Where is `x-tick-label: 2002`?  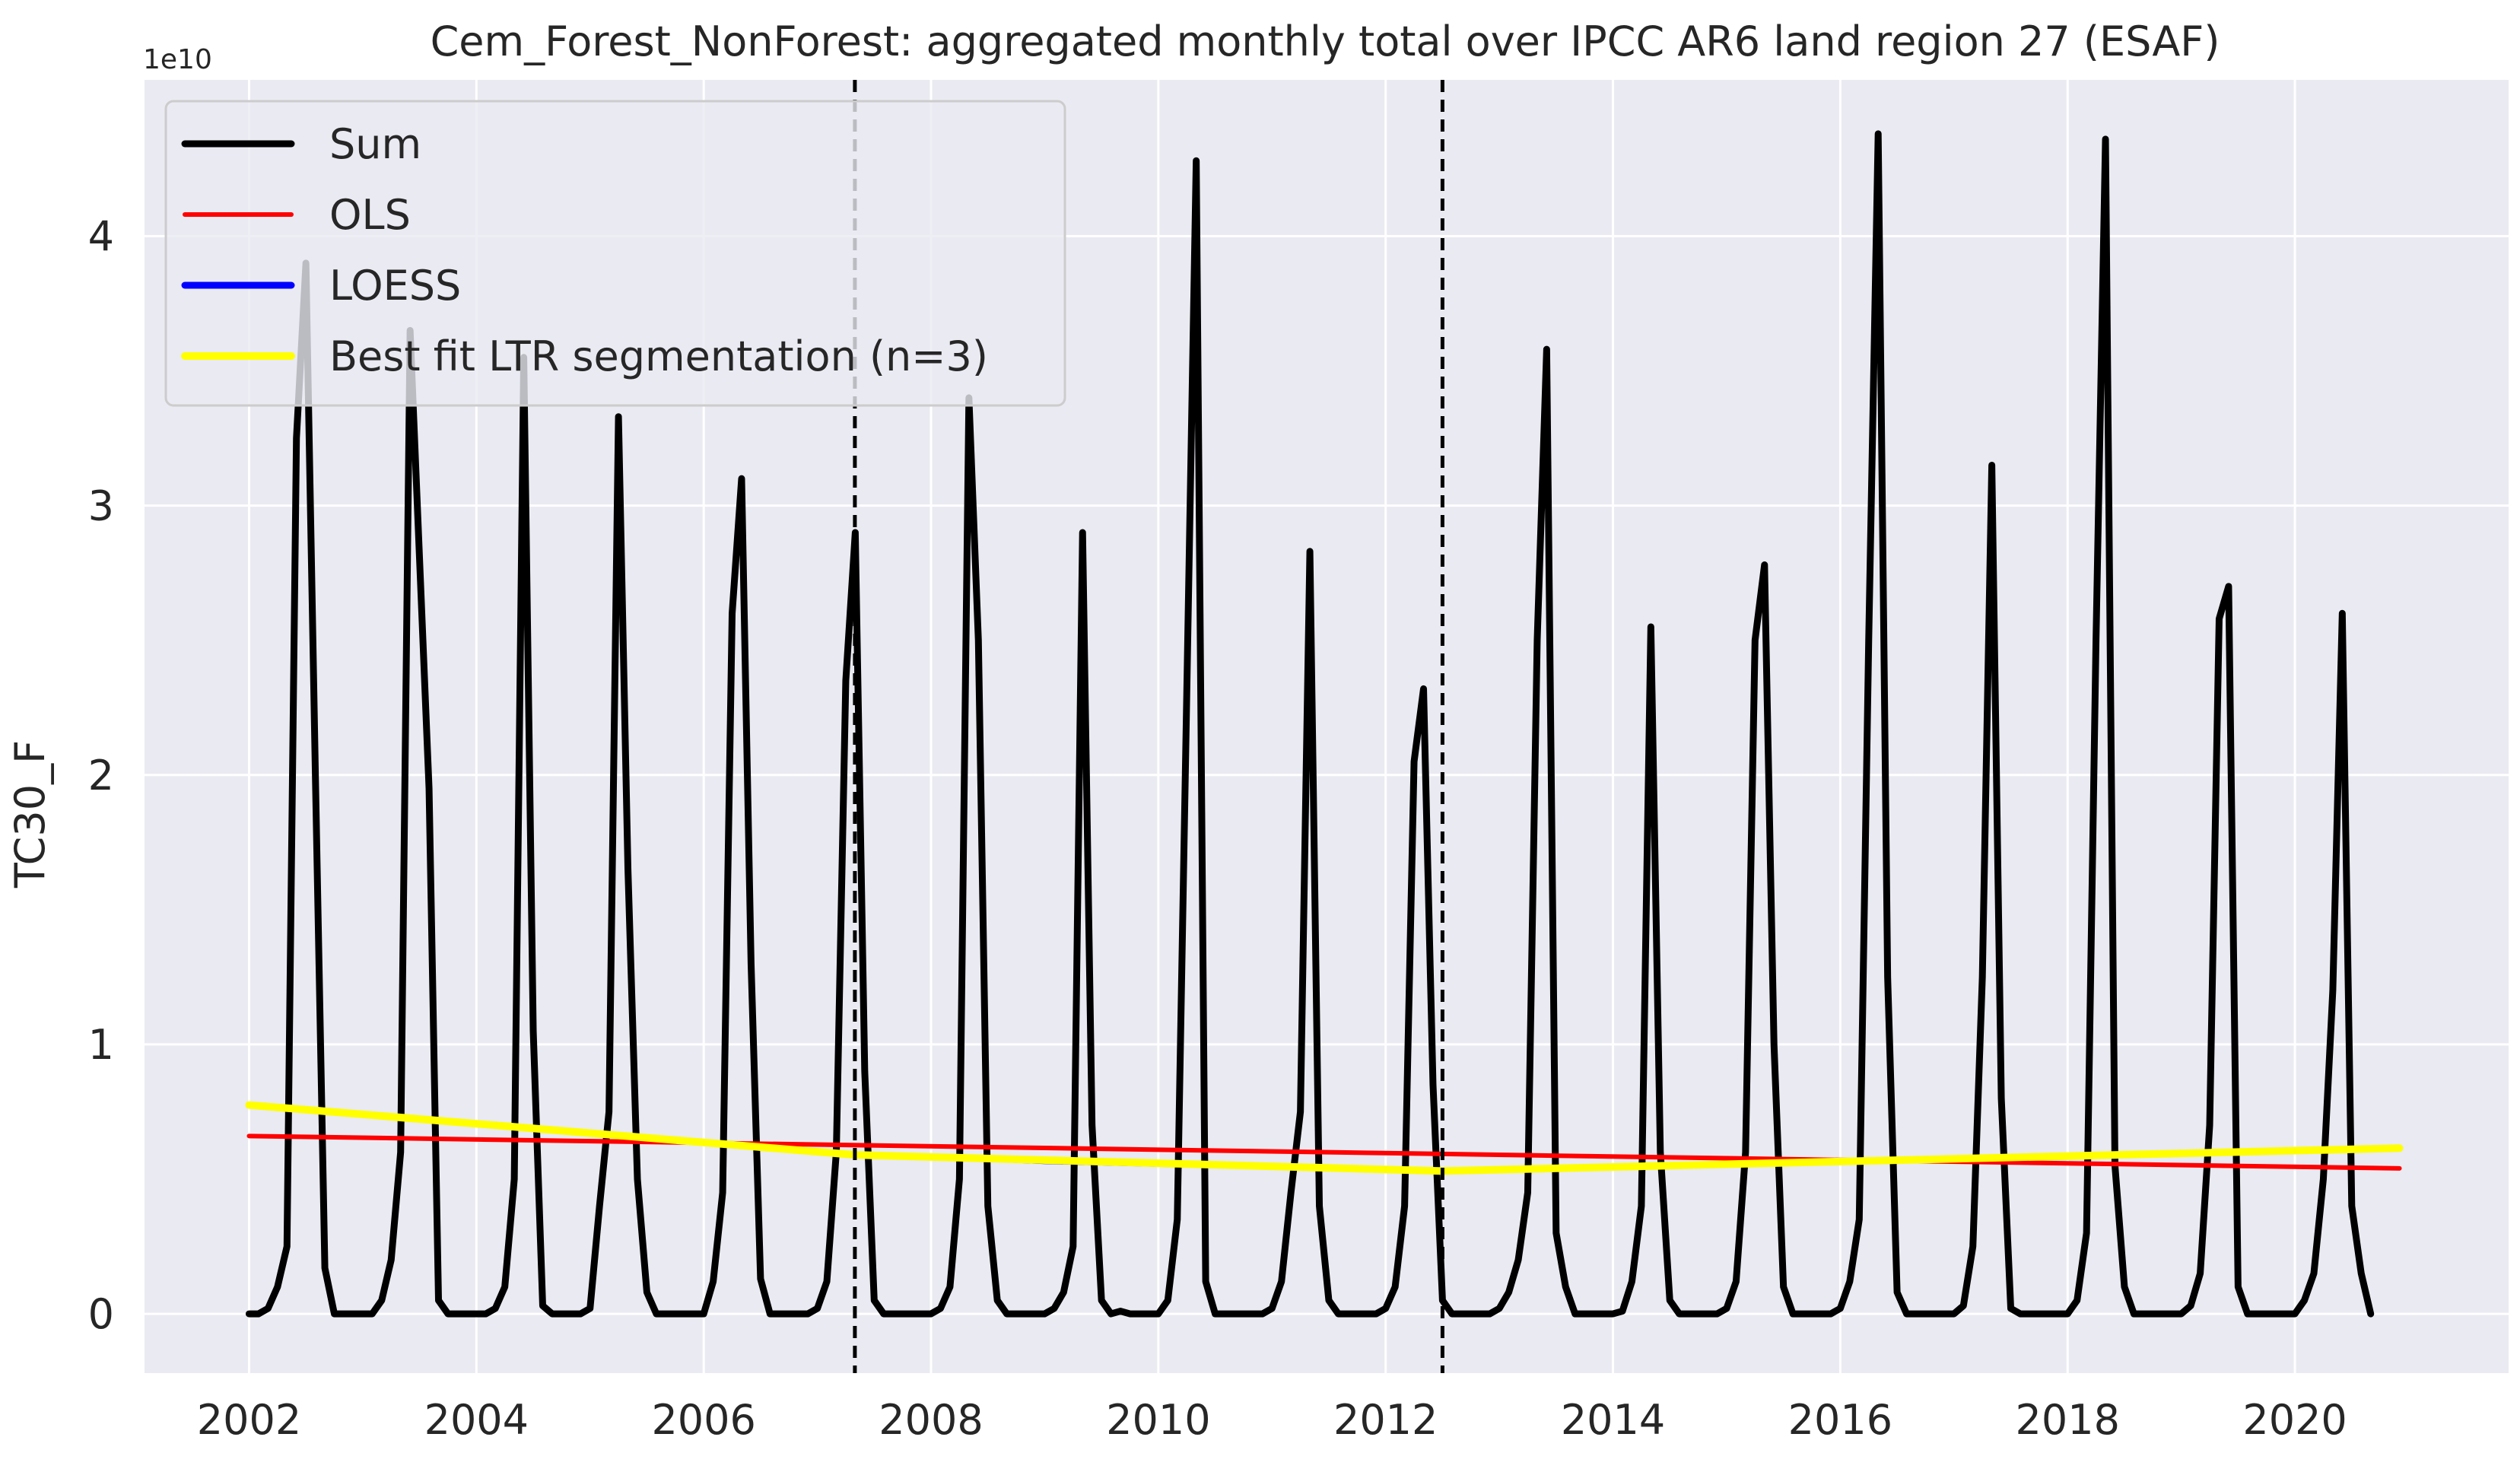 x-tick-label: 2002 is located at coordinates (249, 1420).